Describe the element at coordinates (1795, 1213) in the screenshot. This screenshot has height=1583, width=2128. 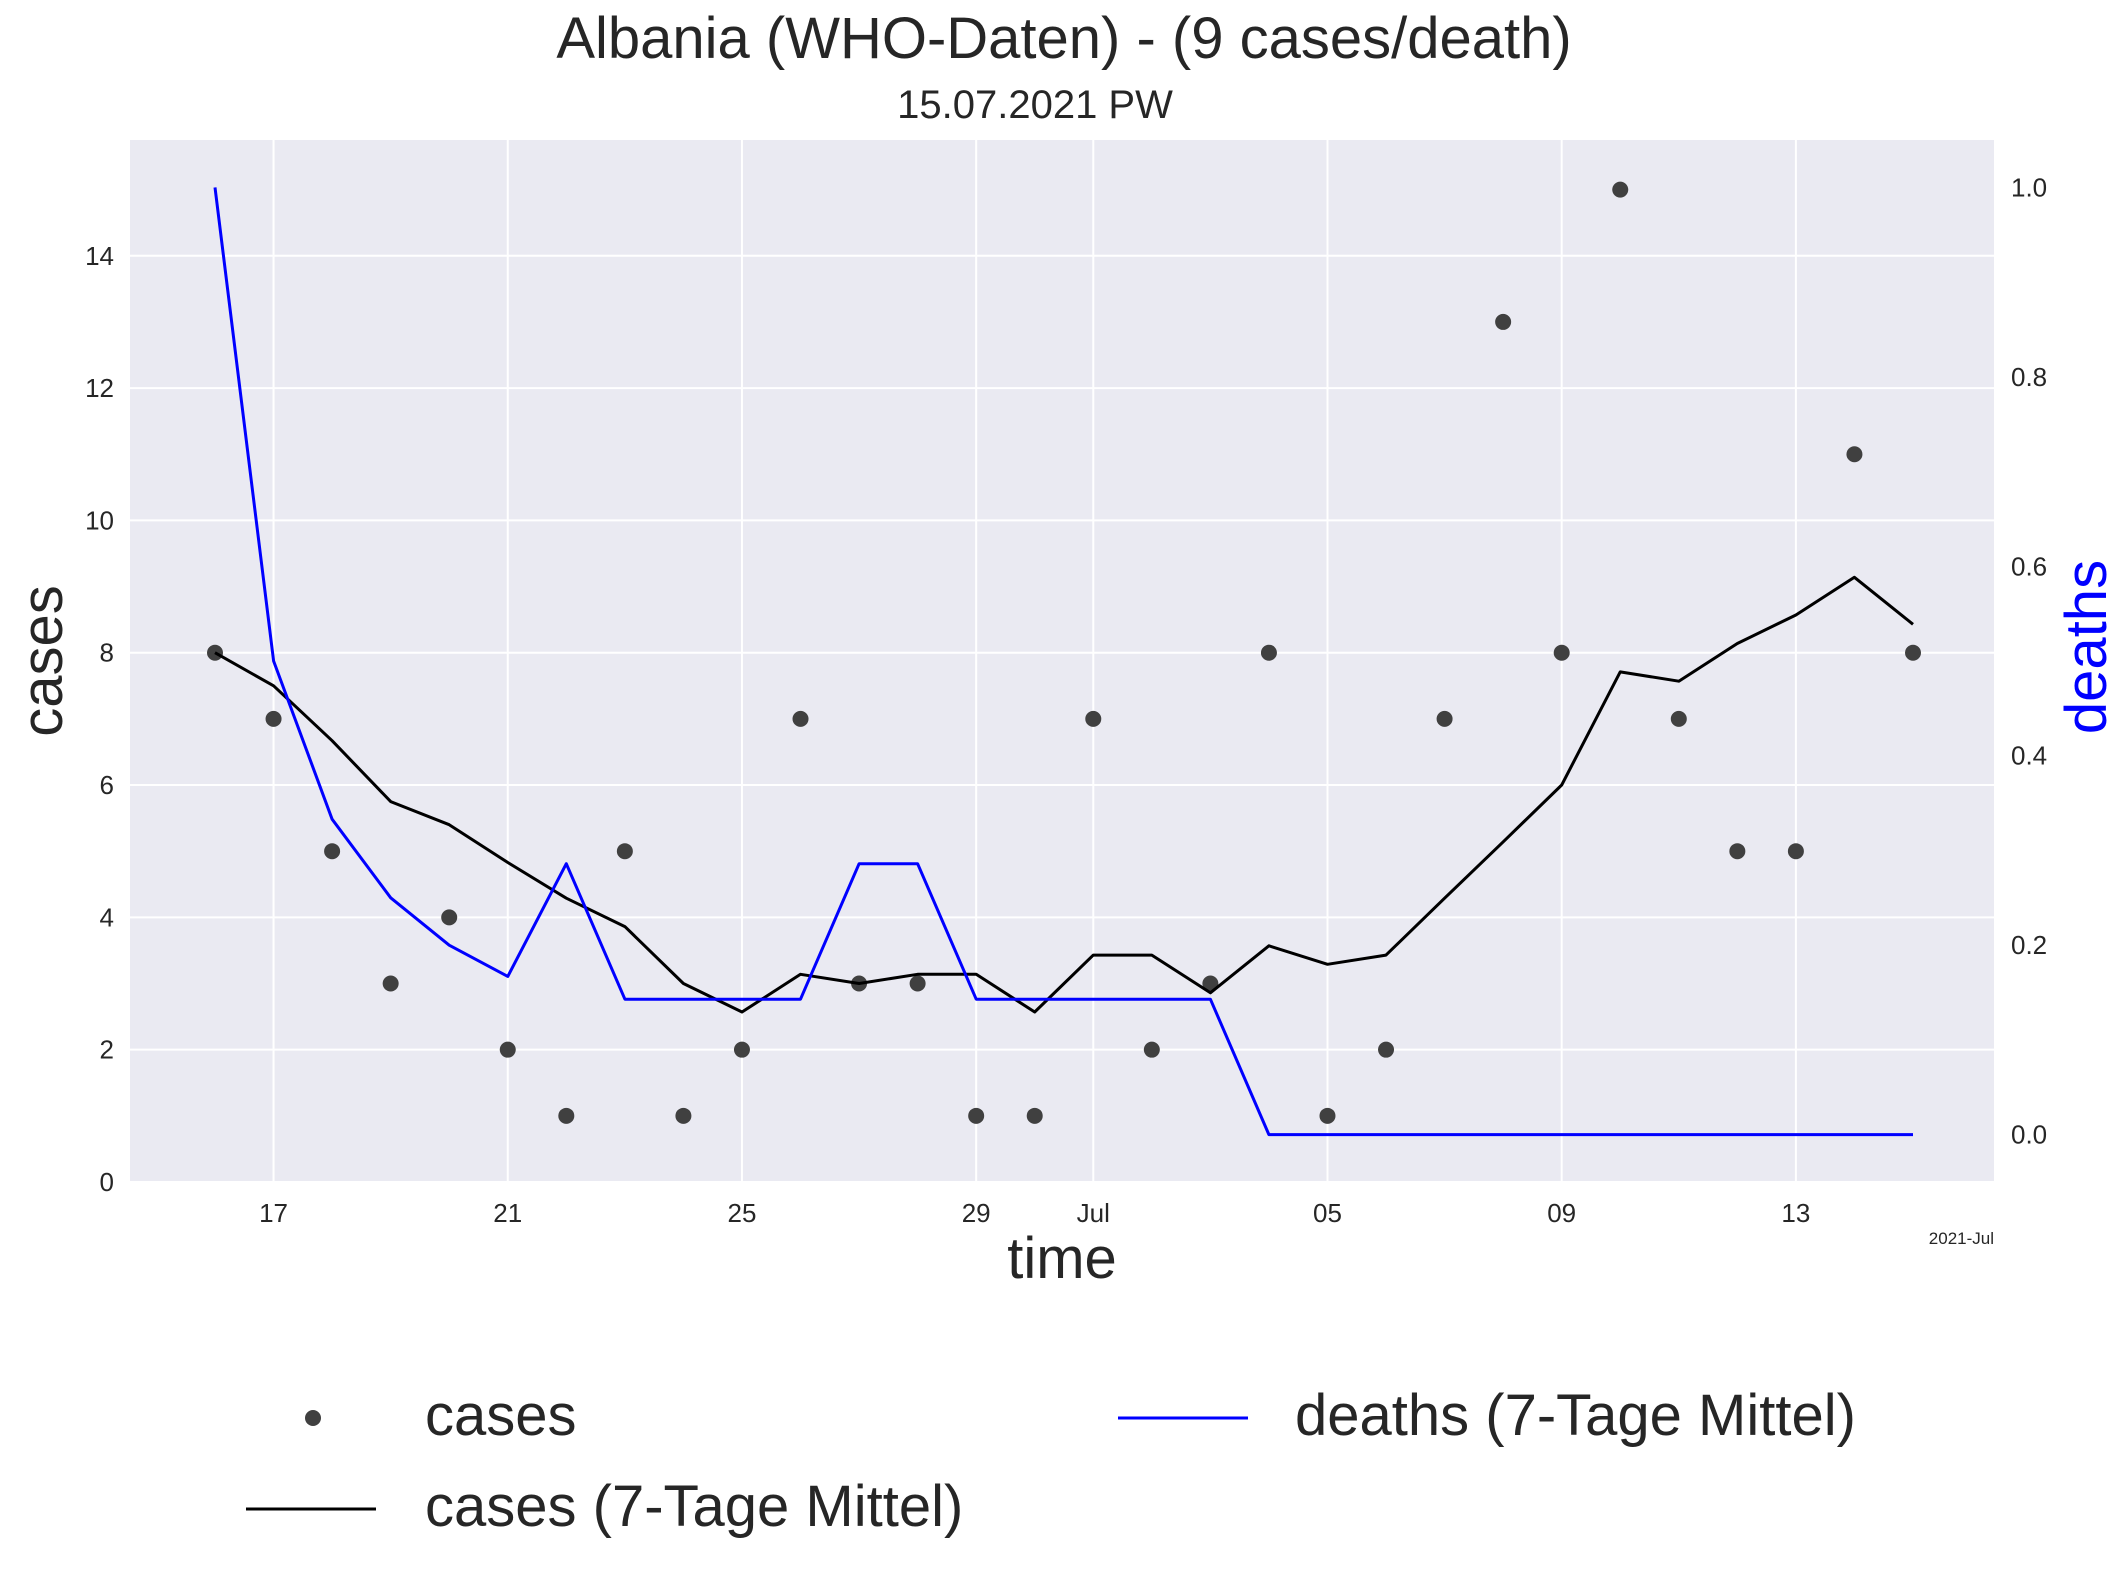
I see `x-tick-label: 13` at that location.